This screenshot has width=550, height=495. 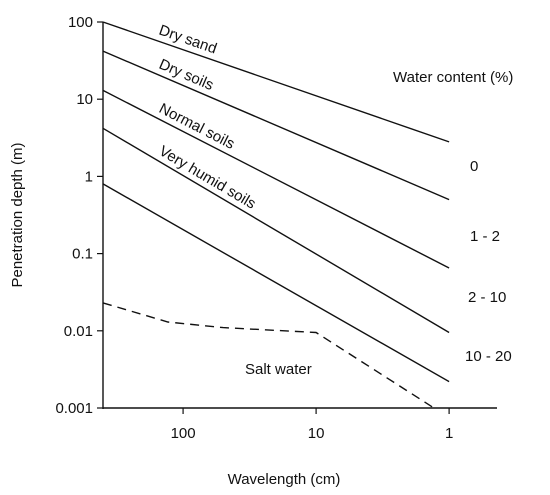 I want to click on y-tick-label: 0.001, so click(x=74, y=408).